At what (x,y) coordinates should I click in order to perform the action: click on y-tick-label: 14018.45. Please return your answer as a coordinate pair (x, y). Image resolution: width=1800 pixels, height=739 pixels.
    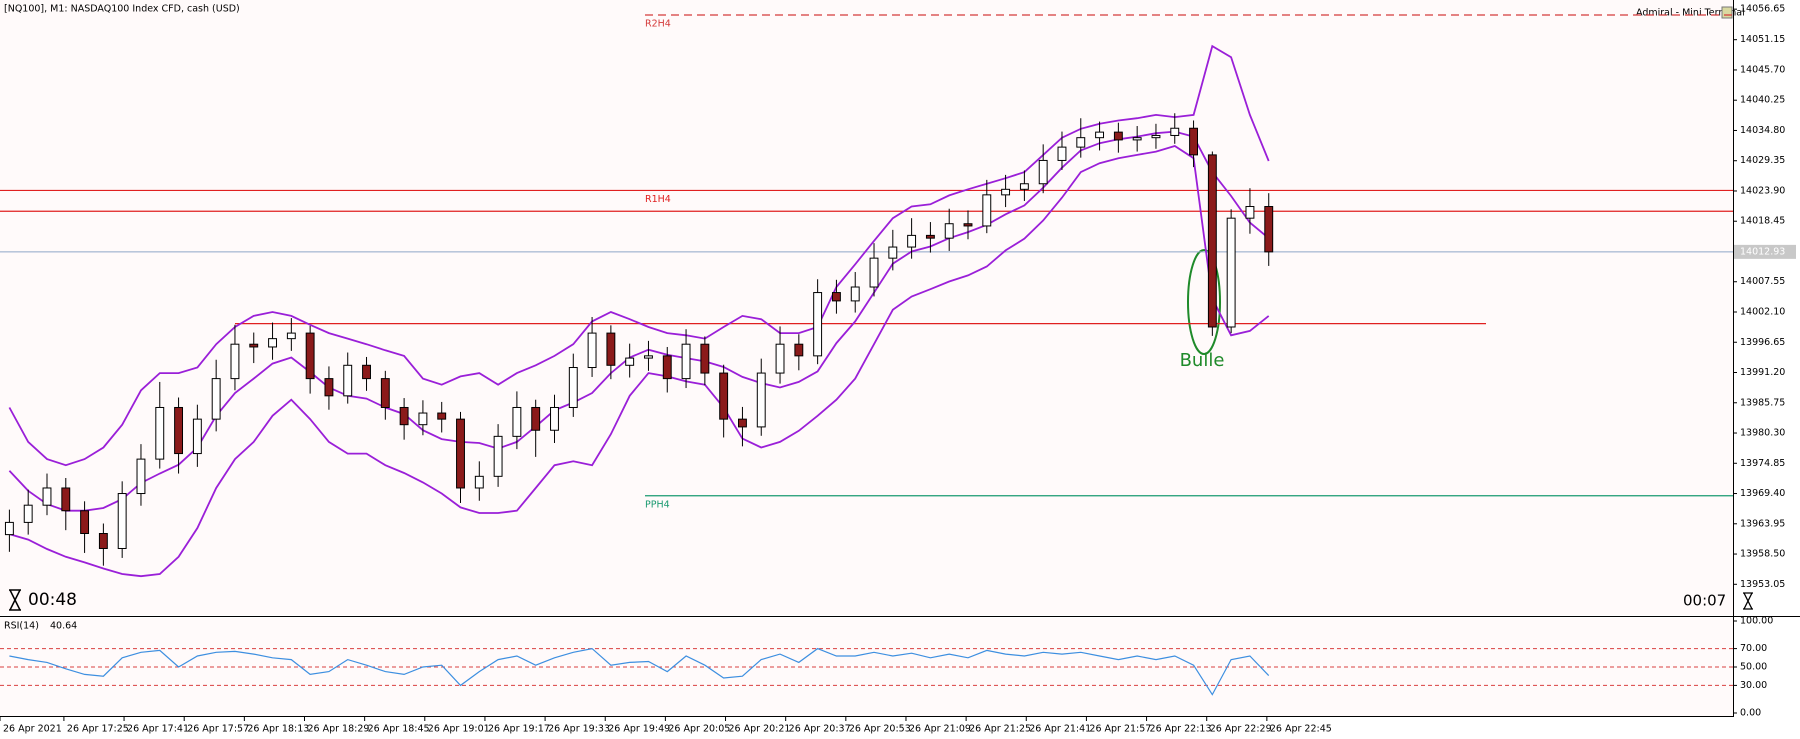
    Looking at the image, I should click on (1762, 221).